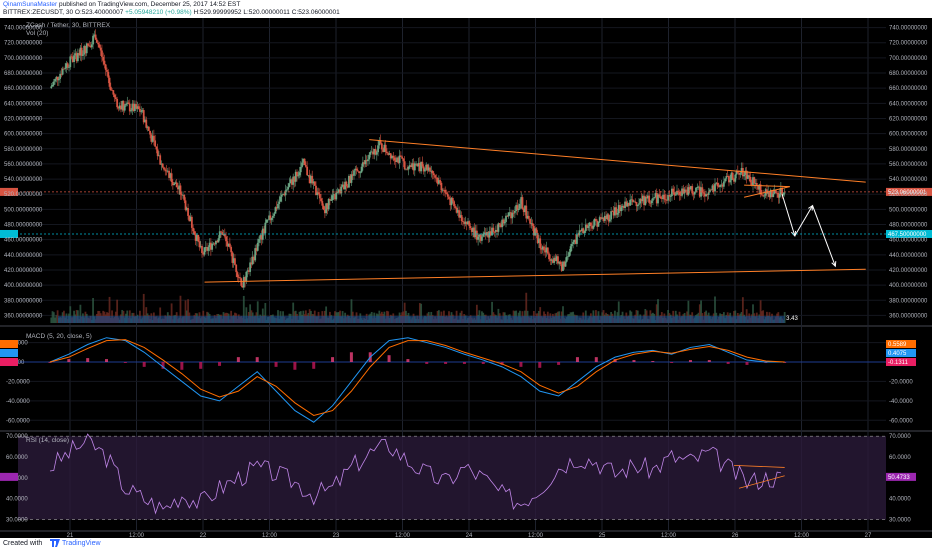 Image resolution: width=932 pixels, height=550 pixels. I want to click on macd-value-tag-left, so click(9, 344).